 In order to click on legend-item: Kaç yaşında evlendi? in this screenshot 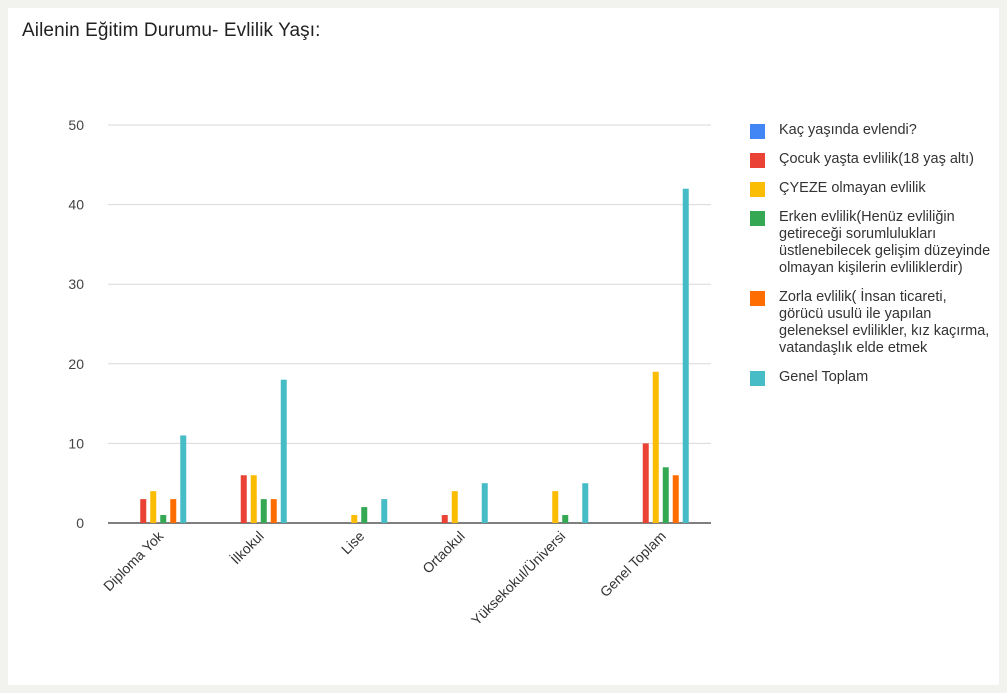, I will do `click(872, 130)`.